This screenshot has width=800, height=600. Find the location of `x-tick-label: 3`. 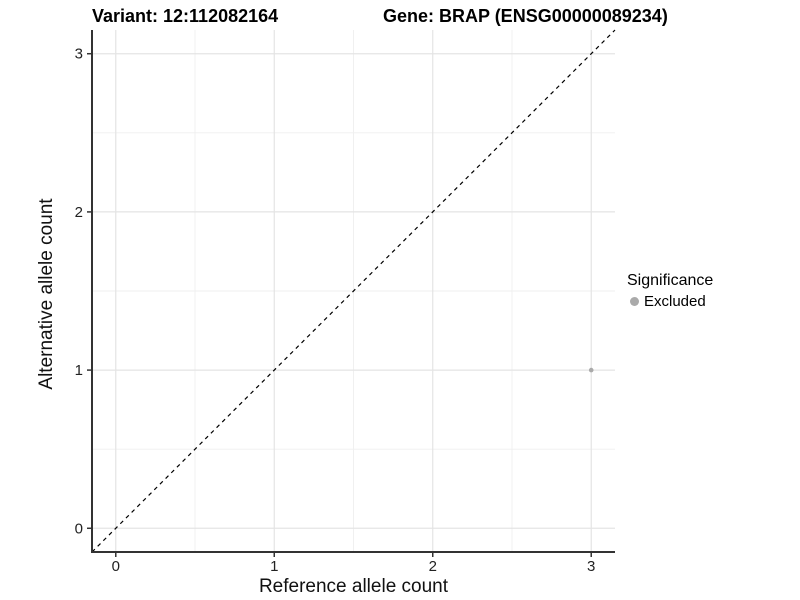

x-tick-label: 3 is located at coordinates (591, 566).